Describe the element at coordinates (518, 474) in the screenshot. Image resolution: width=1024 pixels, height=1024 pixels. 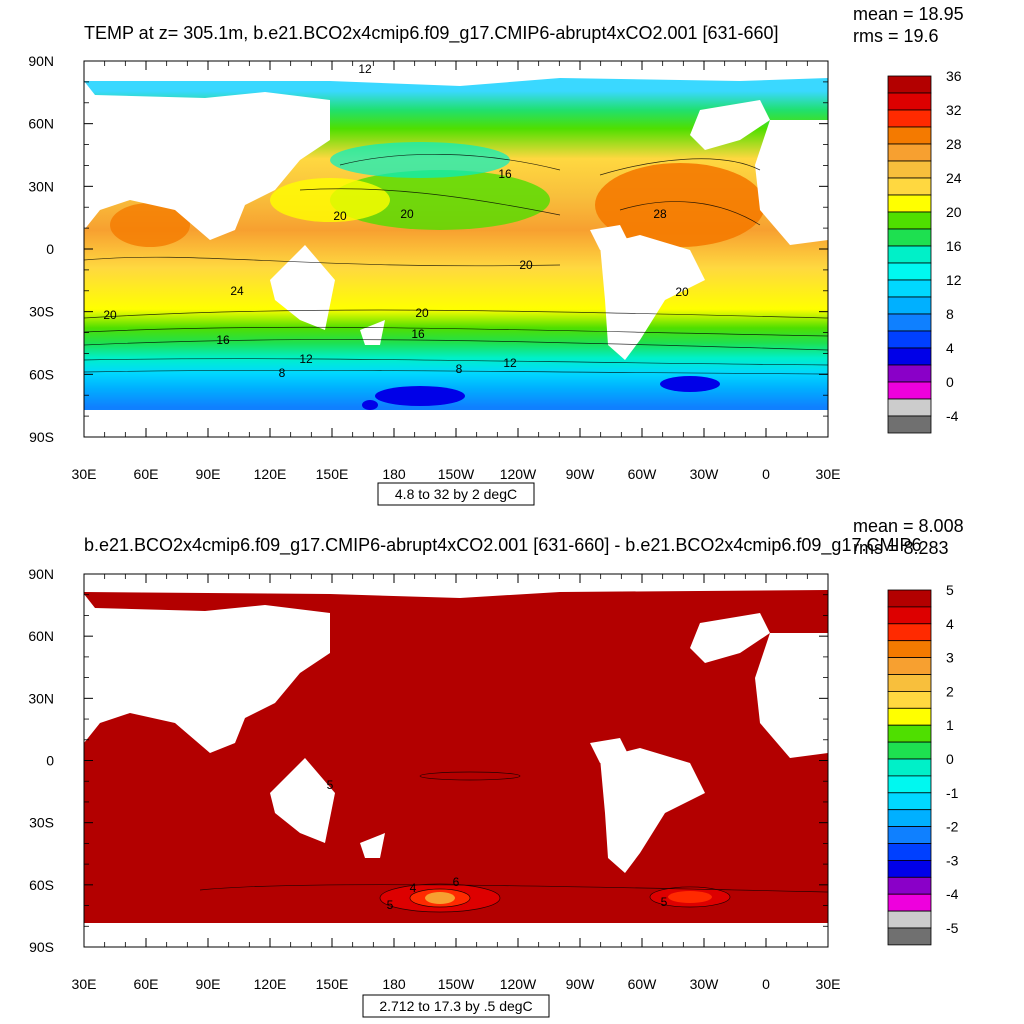
I see `top-x-tick-label: 120W` at that location.